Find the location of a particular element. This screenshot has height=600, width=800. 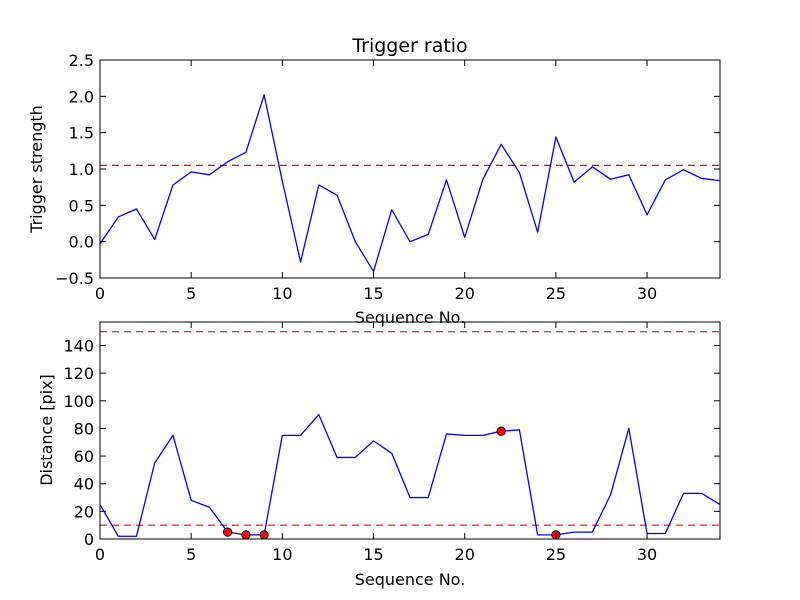

top-y-tick-label-4: 1.5 is located at coordinates (81, 133).